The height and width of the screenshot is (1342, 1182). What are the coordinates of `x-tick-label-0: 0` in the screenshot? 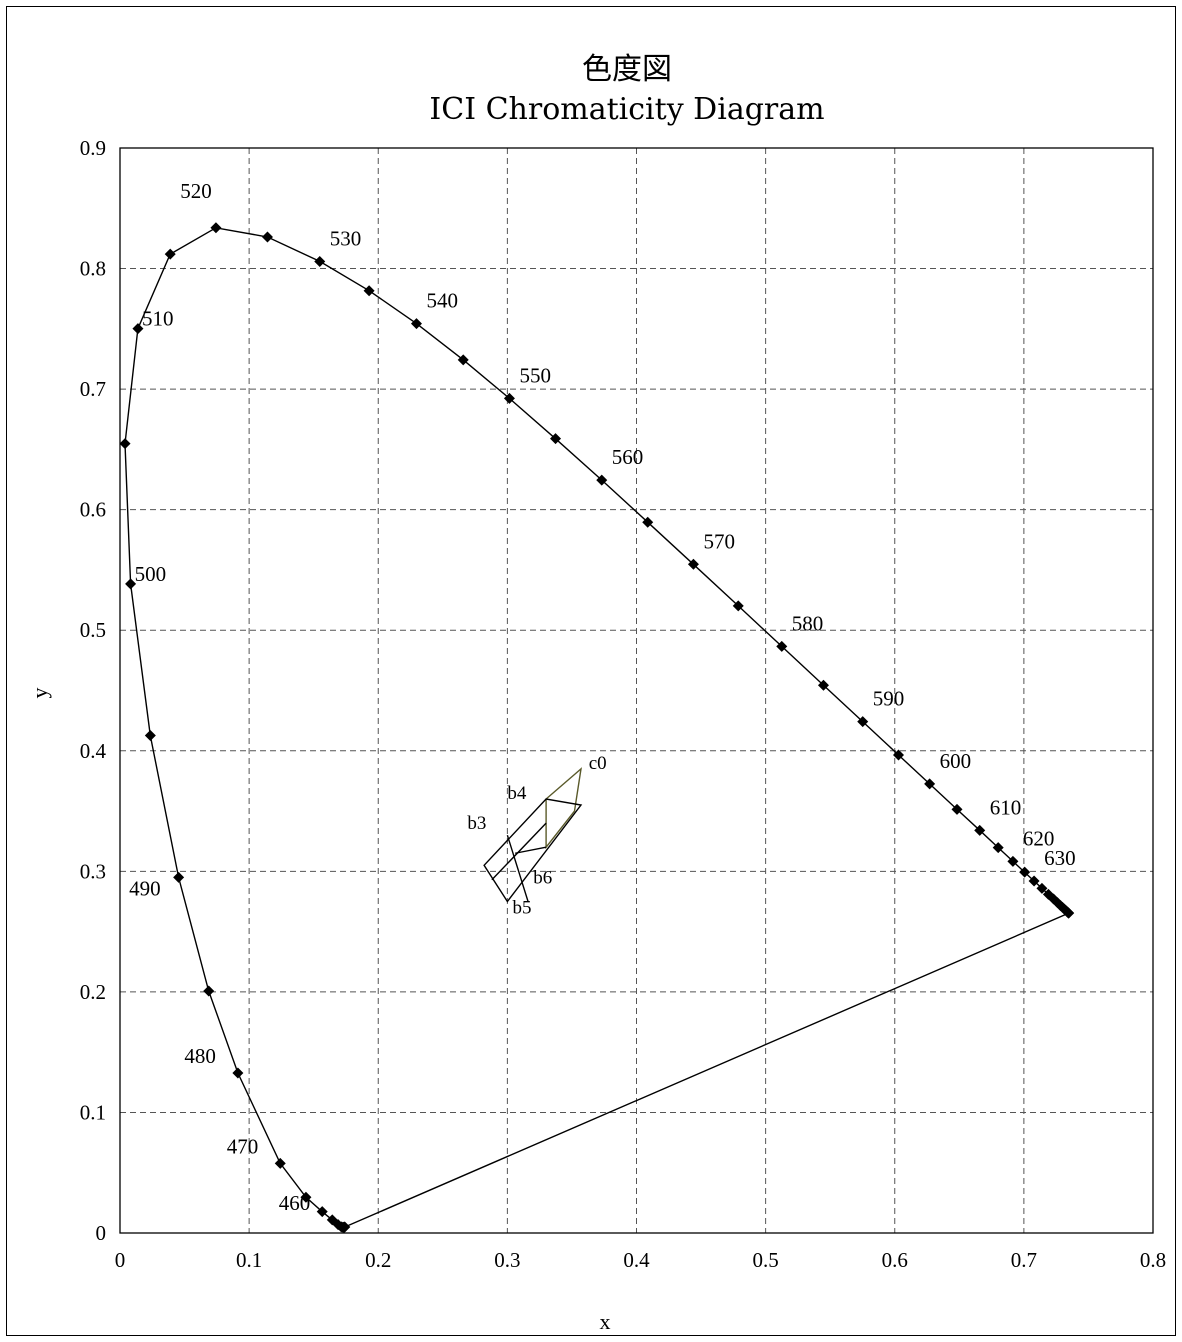 It's located at (120, 1260).